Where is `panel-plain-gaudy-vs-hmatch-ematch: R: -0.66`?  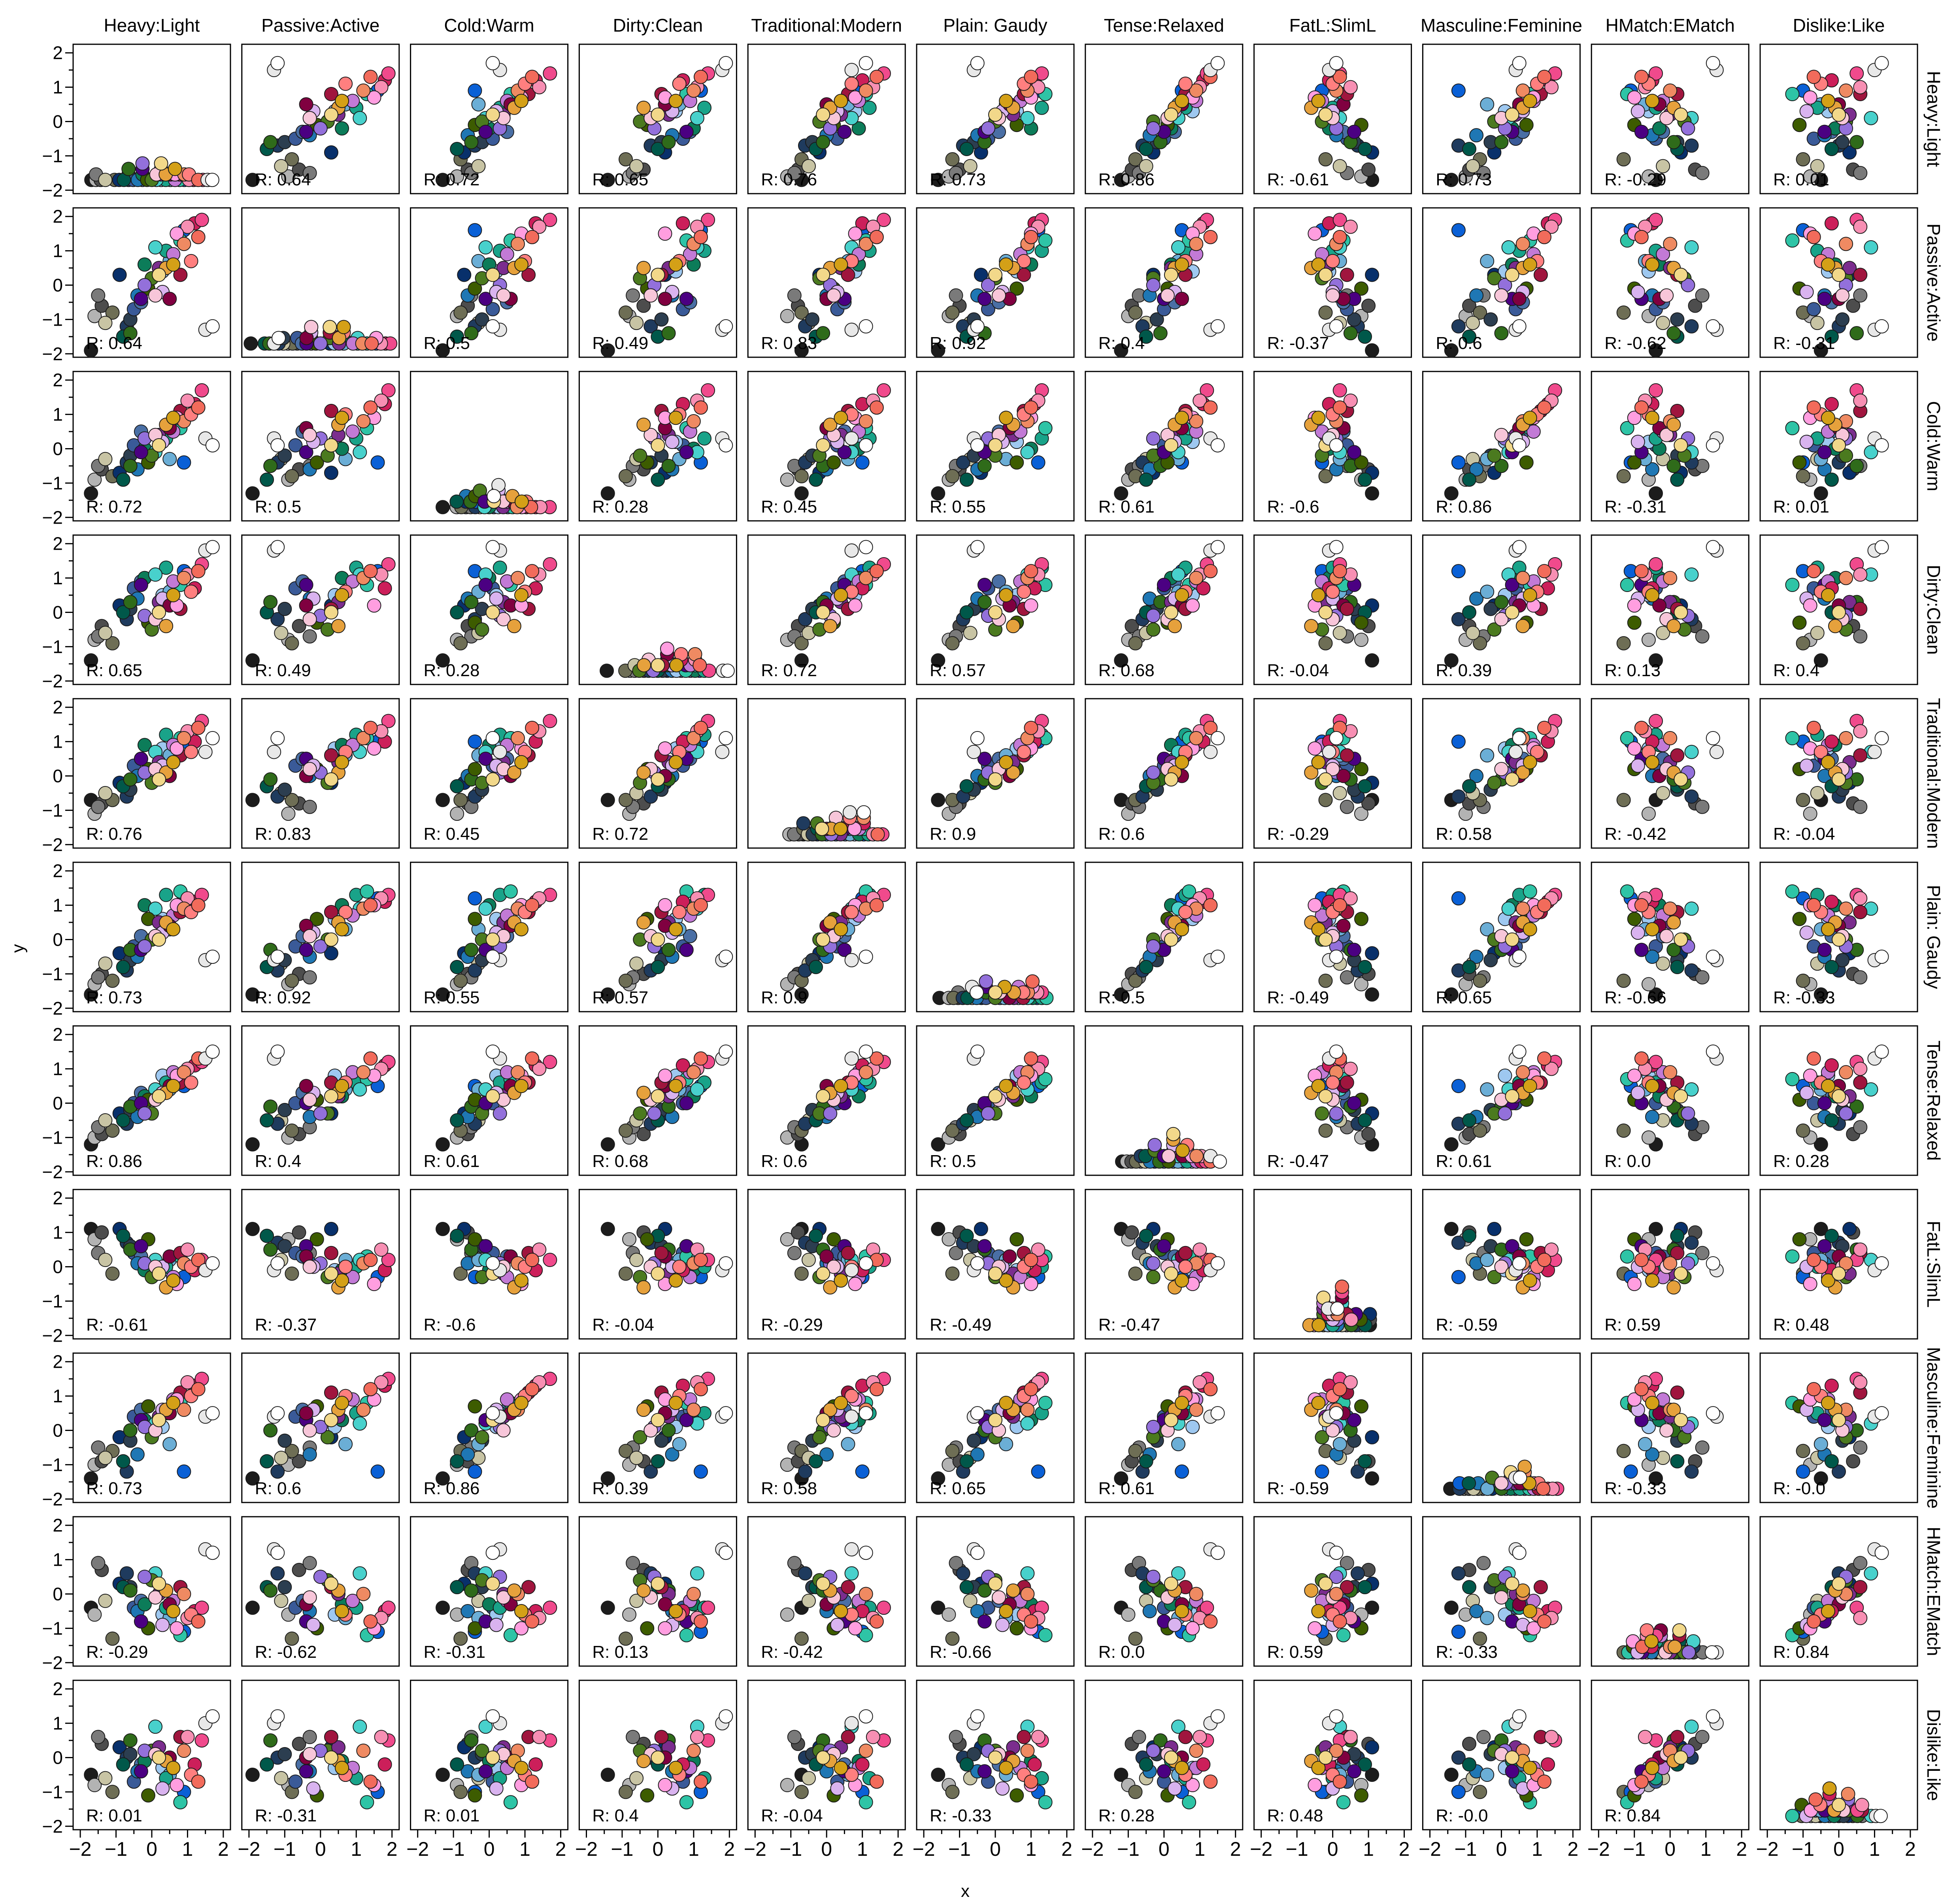 panel-plain-gaudy-vs-hmatch-ematch: R: -0.66 is located at coordinates (1670, 937).